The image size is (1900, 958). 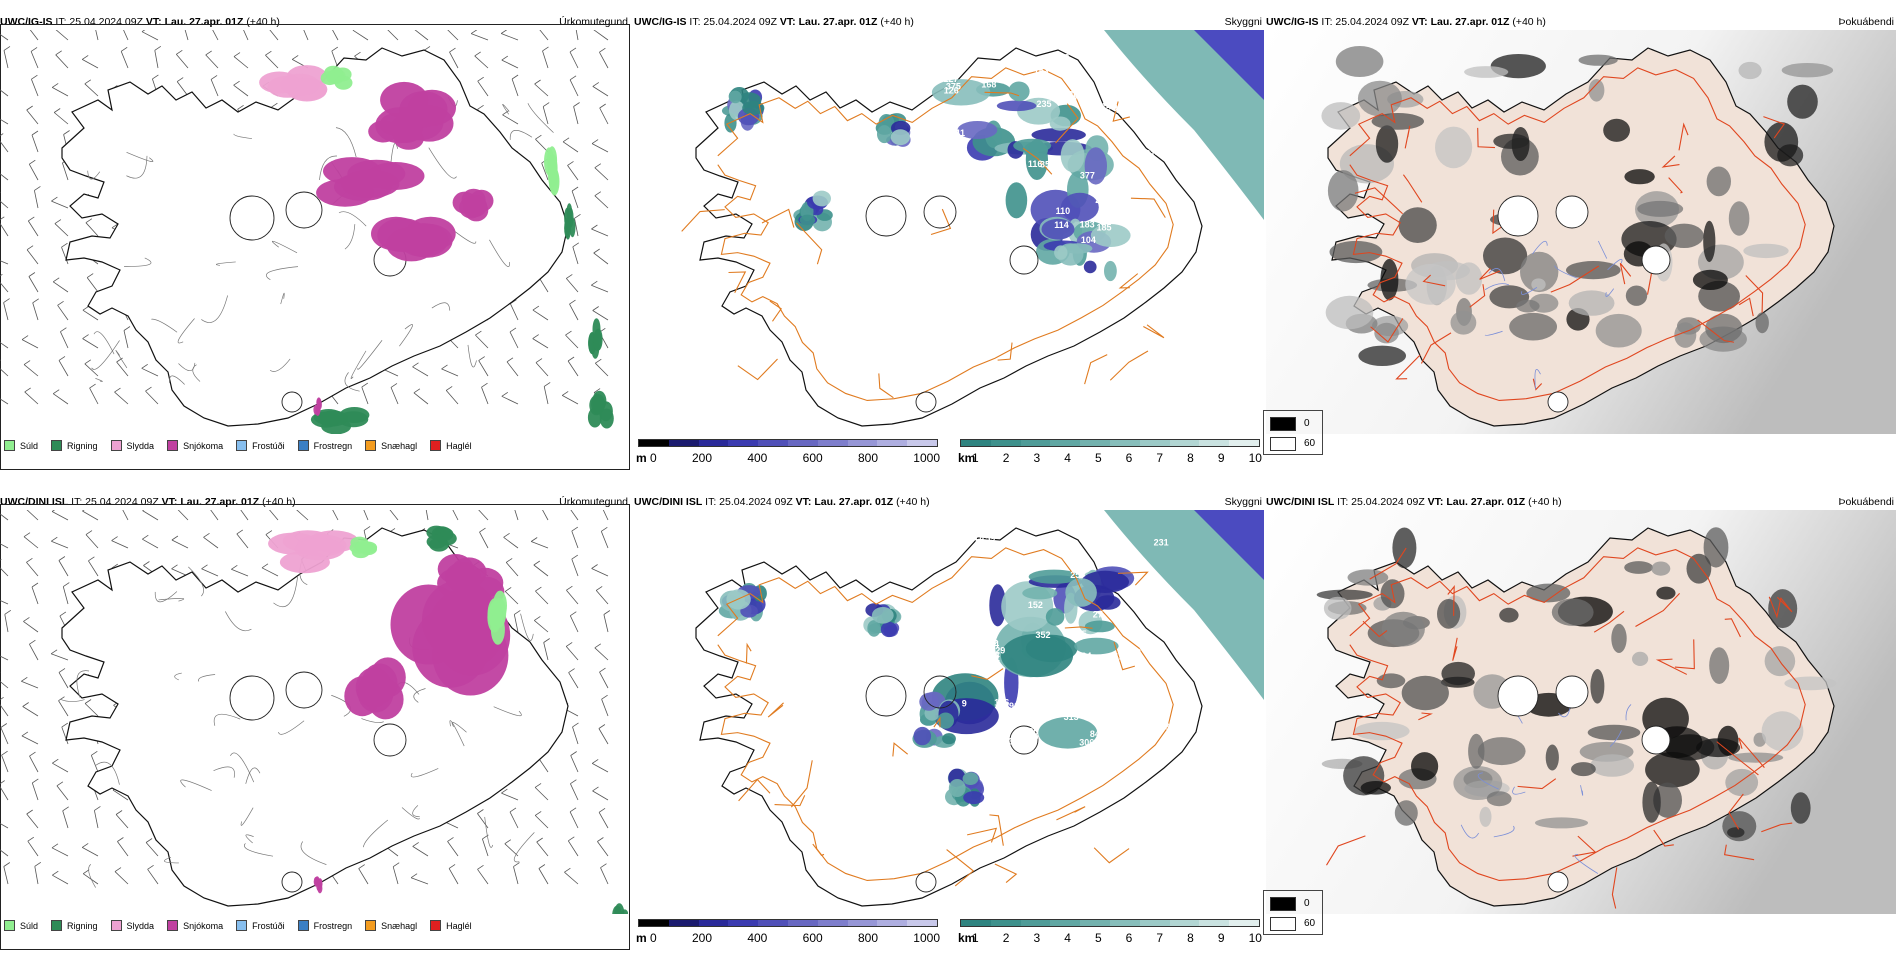 What do you see at coordinates (1307, 903) in the screenshot?
I see `fog-legend-label: 0` at bounding box center [1307, 903].